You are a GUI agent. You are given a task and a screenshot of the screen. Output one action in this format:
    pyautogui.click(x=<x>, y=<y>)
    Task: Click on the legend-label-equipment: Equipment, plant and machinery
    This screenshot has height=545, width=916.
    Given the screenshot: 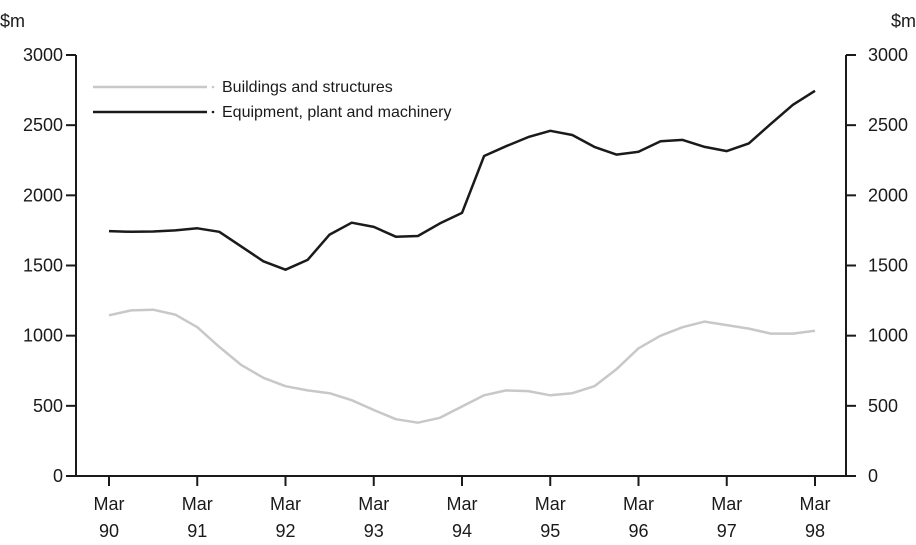 What is the action you would take?
    pyautogui.click(x=336, y=112)
    